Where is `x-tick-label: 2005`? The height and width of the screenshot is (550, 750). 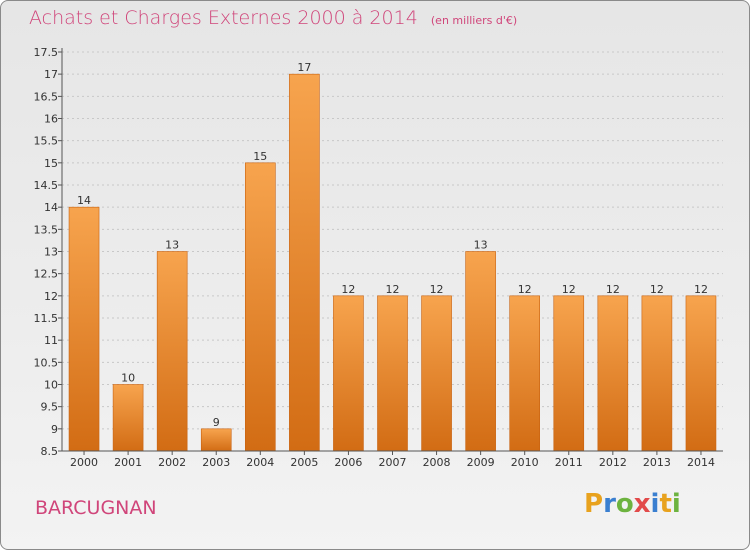
x-tick-label: 2005 is located at coordinates (304, 462).